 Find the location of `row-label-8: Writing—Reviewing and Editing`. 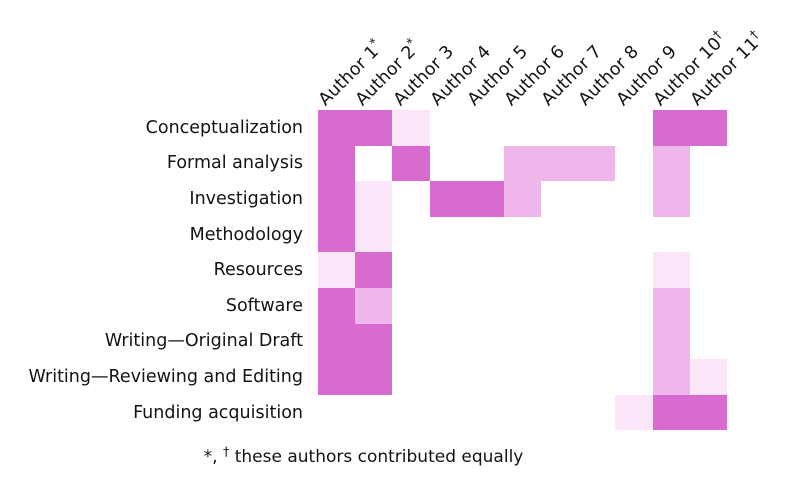

row-label-8: Writing—Reviewing and Editing is located at coordinates (155, 377).